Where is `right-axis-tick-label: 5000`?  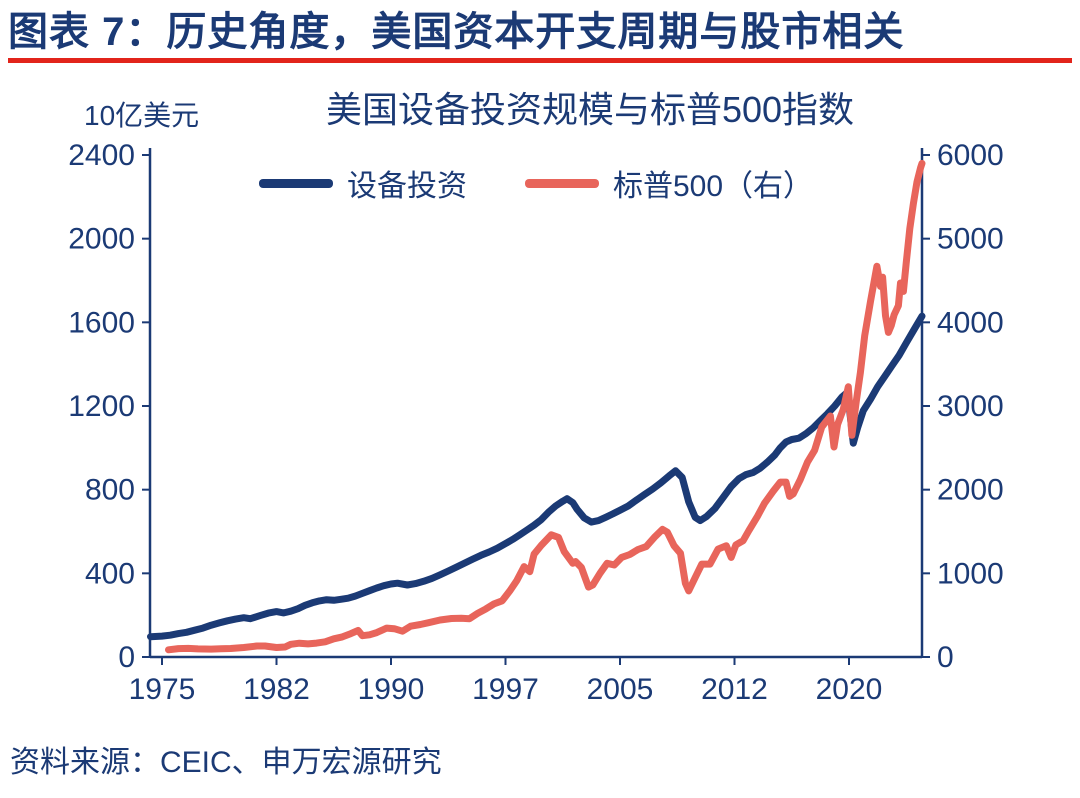 right-axis-tick-label: 5000 is located at coordinates (970, 239).